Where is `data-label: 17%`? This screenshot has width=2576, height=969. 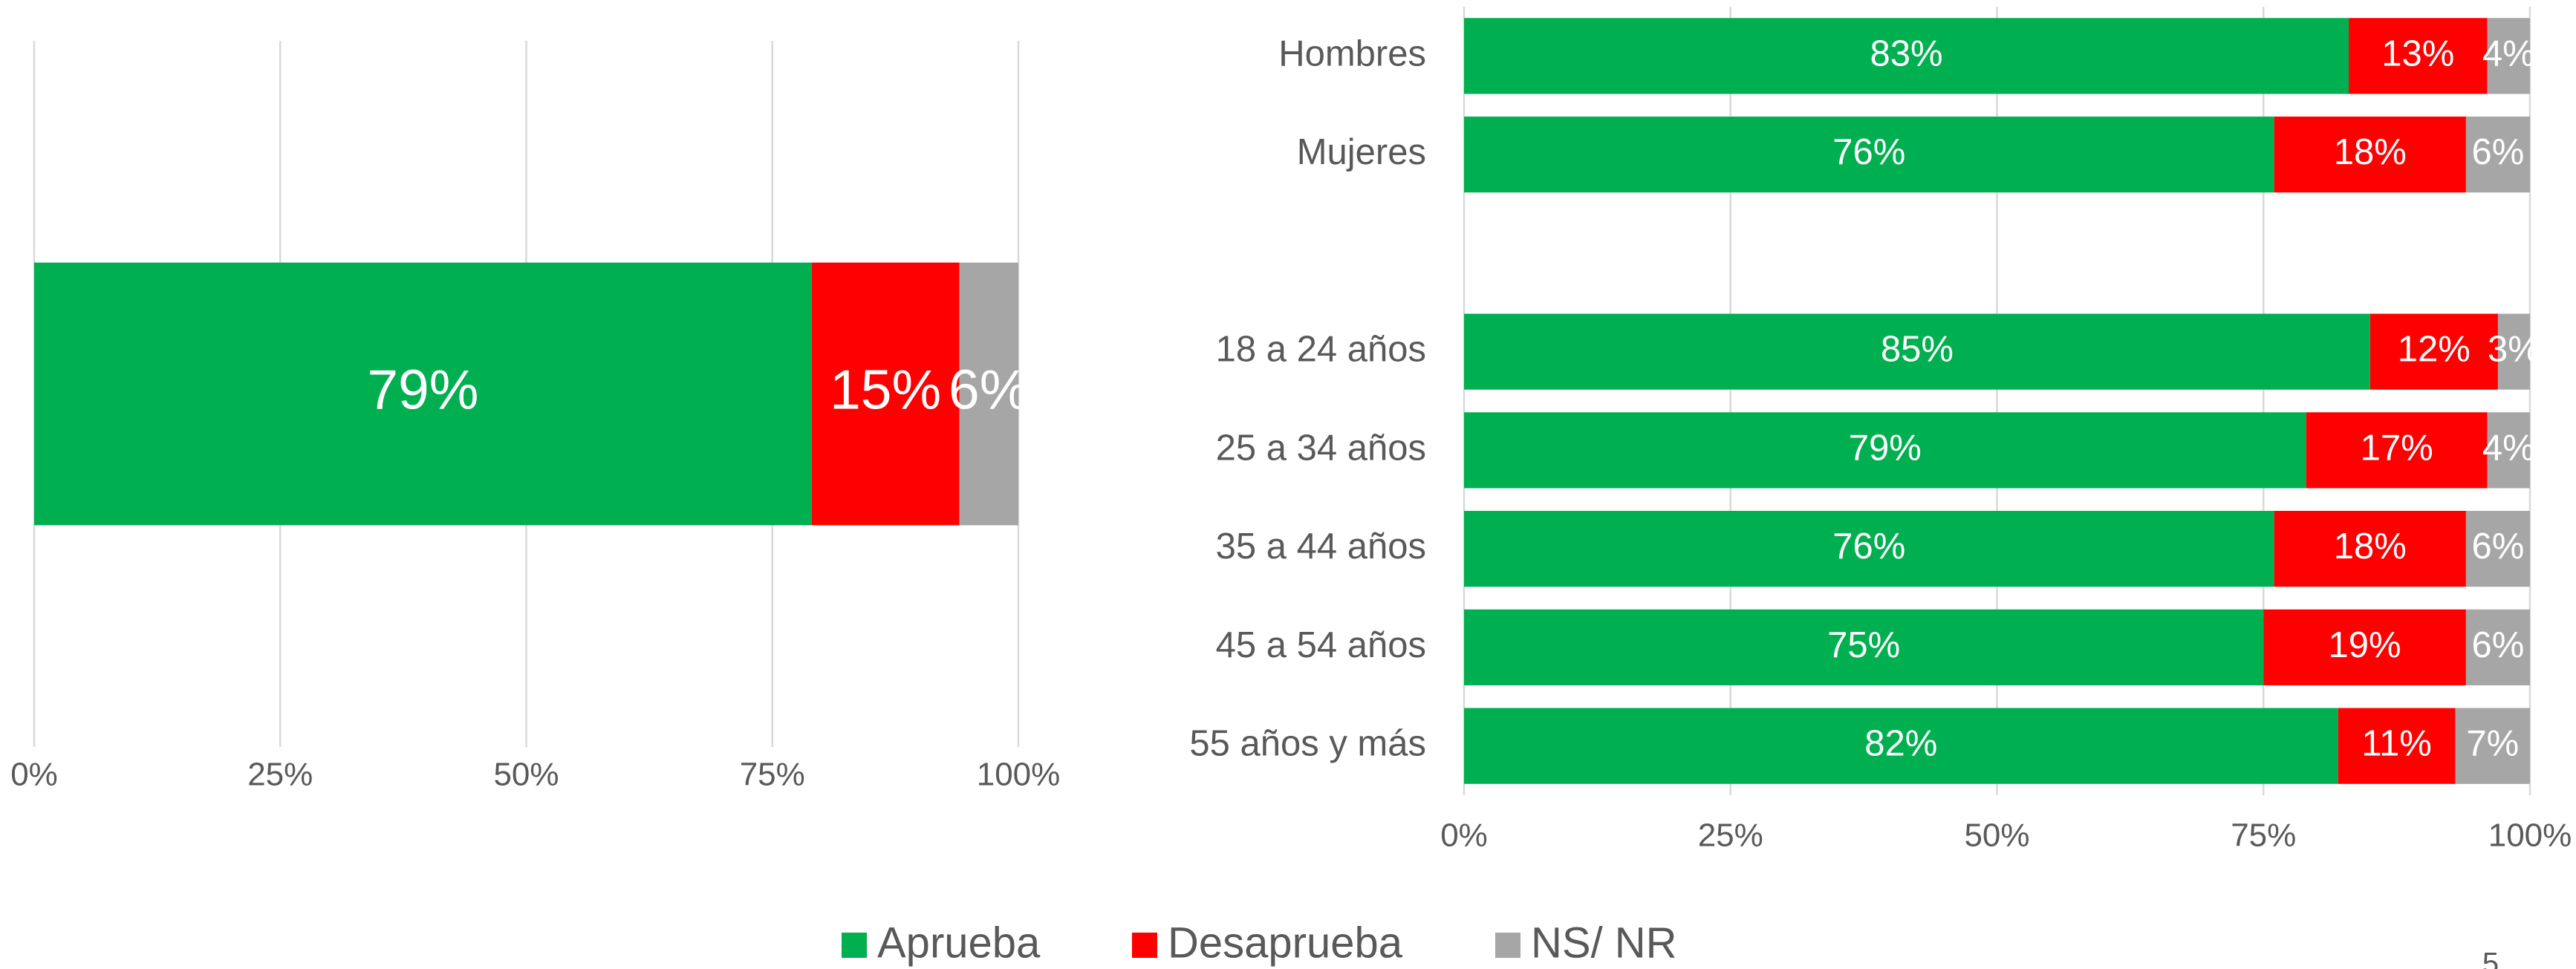 data-label: 17% is located at coordinates (2397, 448).